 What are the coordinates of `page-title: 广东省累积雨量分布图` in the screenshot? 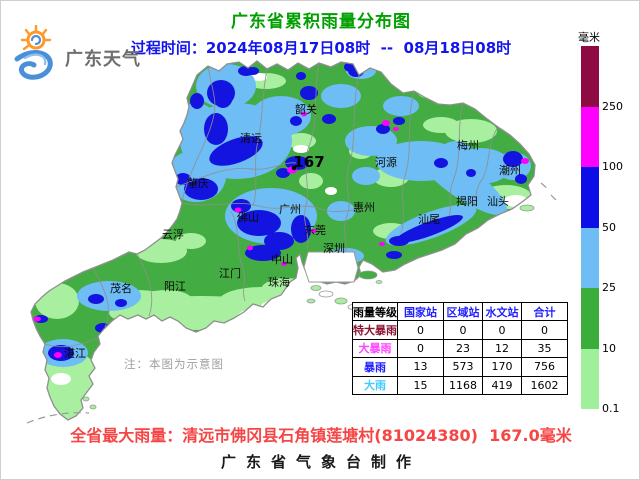 It's located at (321, 22).